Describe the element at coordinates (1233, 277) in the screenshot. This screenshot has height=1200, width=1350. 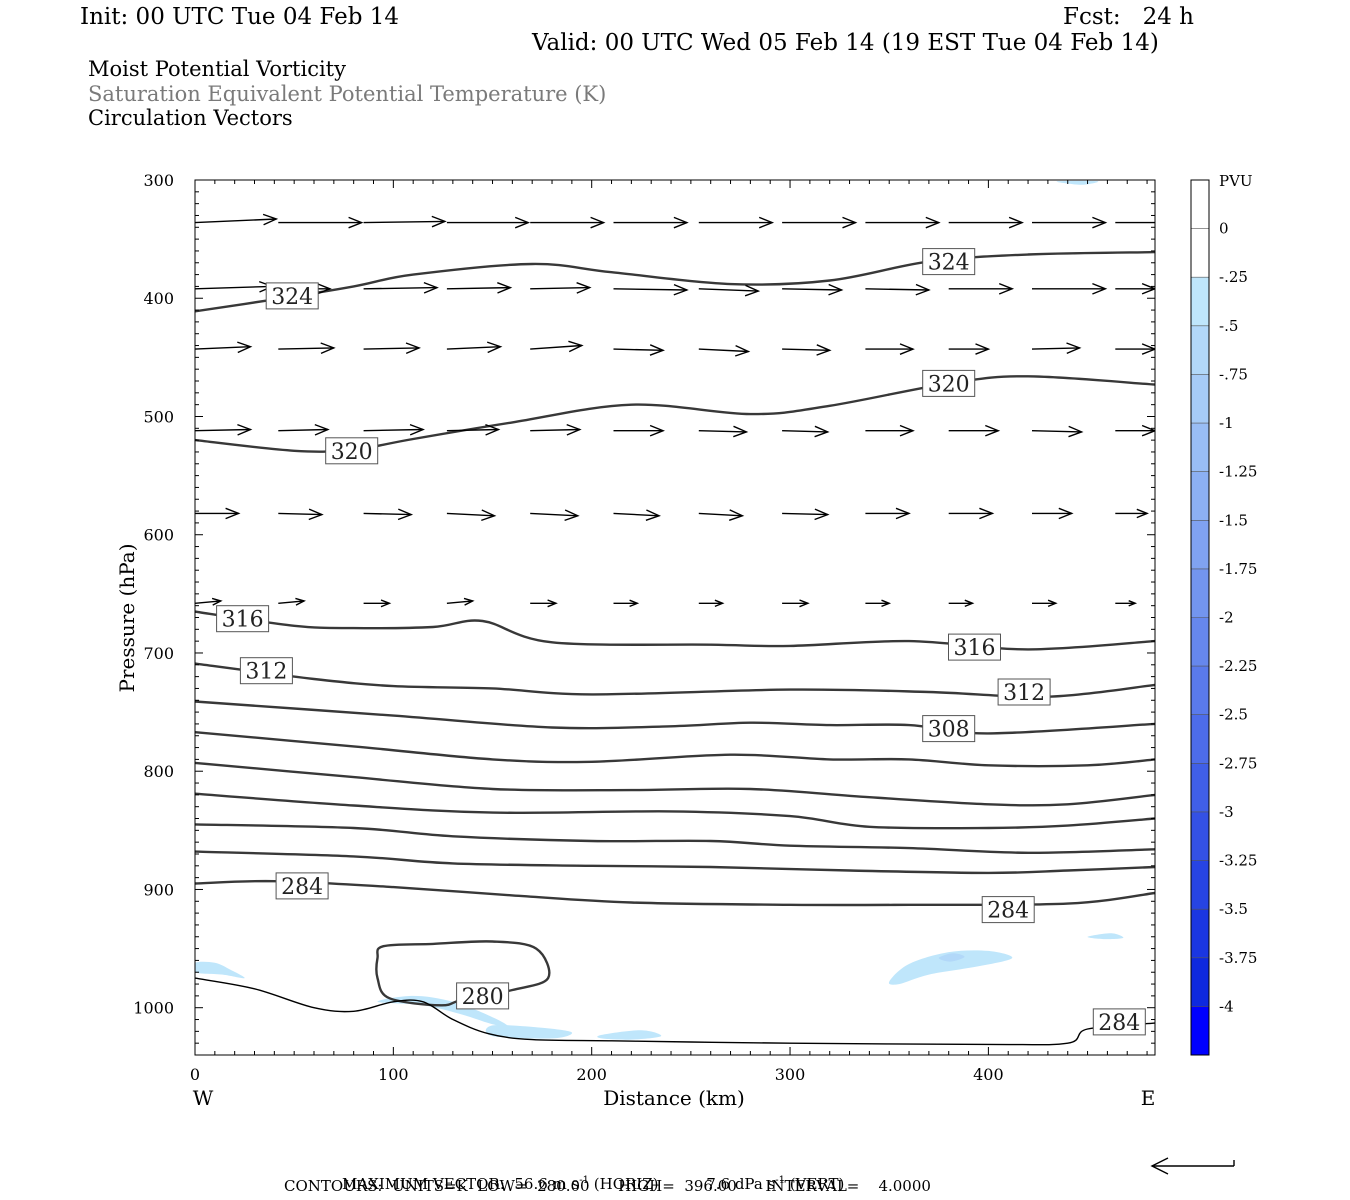
I see `colorbar-level-label: -.25` at that location.